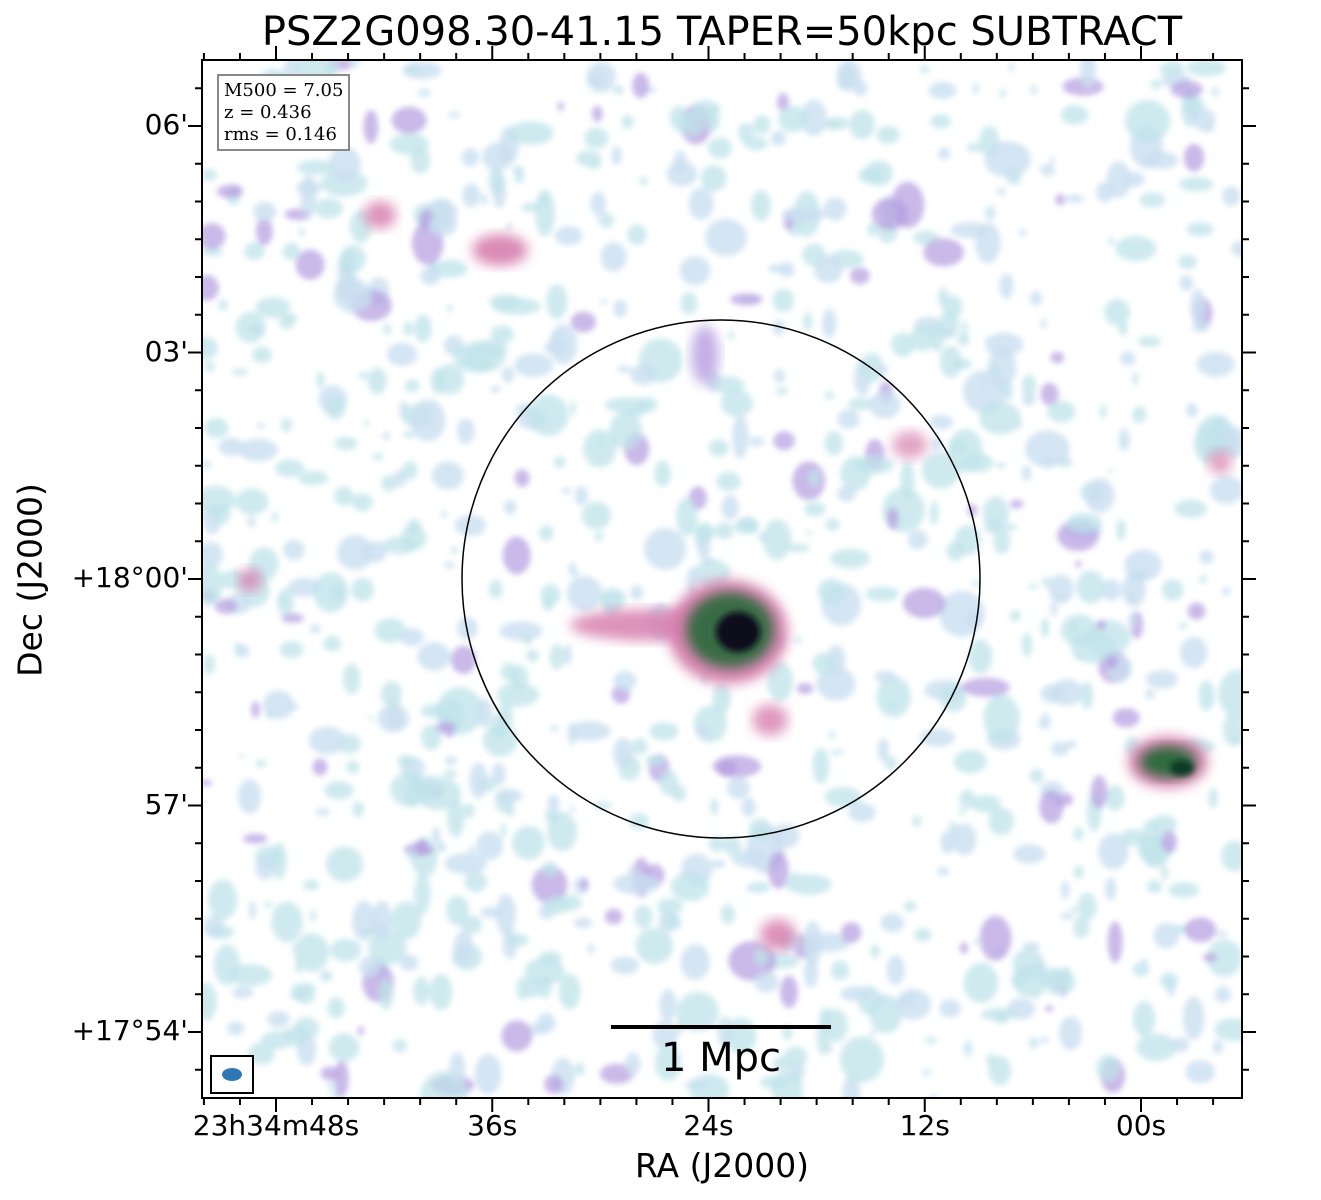 This screenshot has height=1200, width=1321. What do you see at coordinates (1182, 768) in the screenshot?
I see `east-source-peak` at bounding box center [1182, 768].